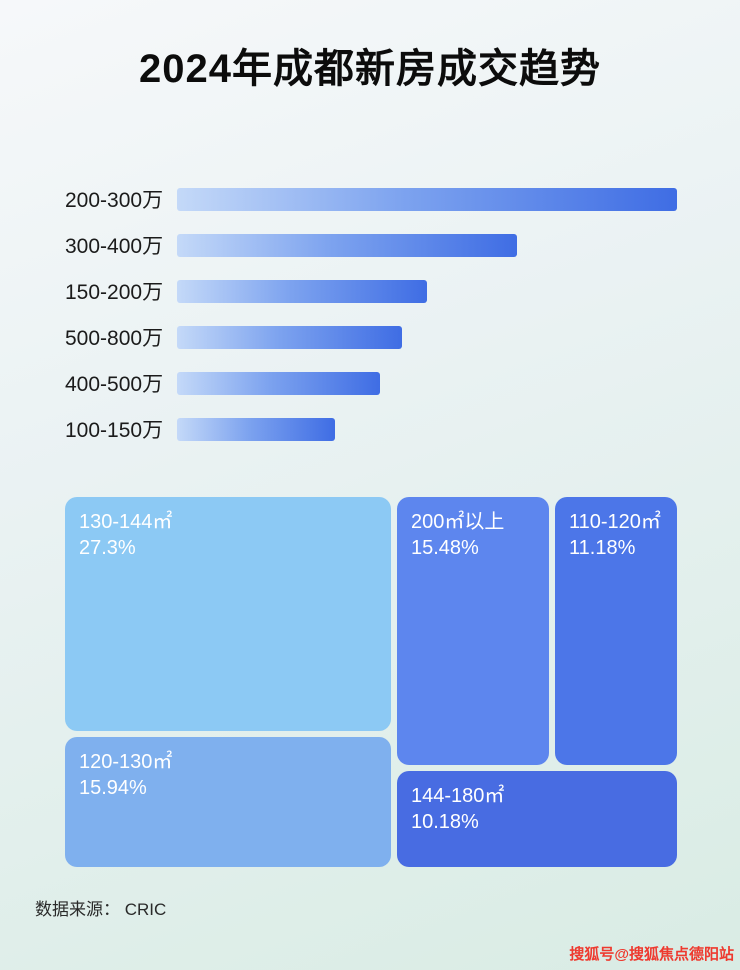  I want to click on bar-category-label: 300-400万, so click(114, 246).